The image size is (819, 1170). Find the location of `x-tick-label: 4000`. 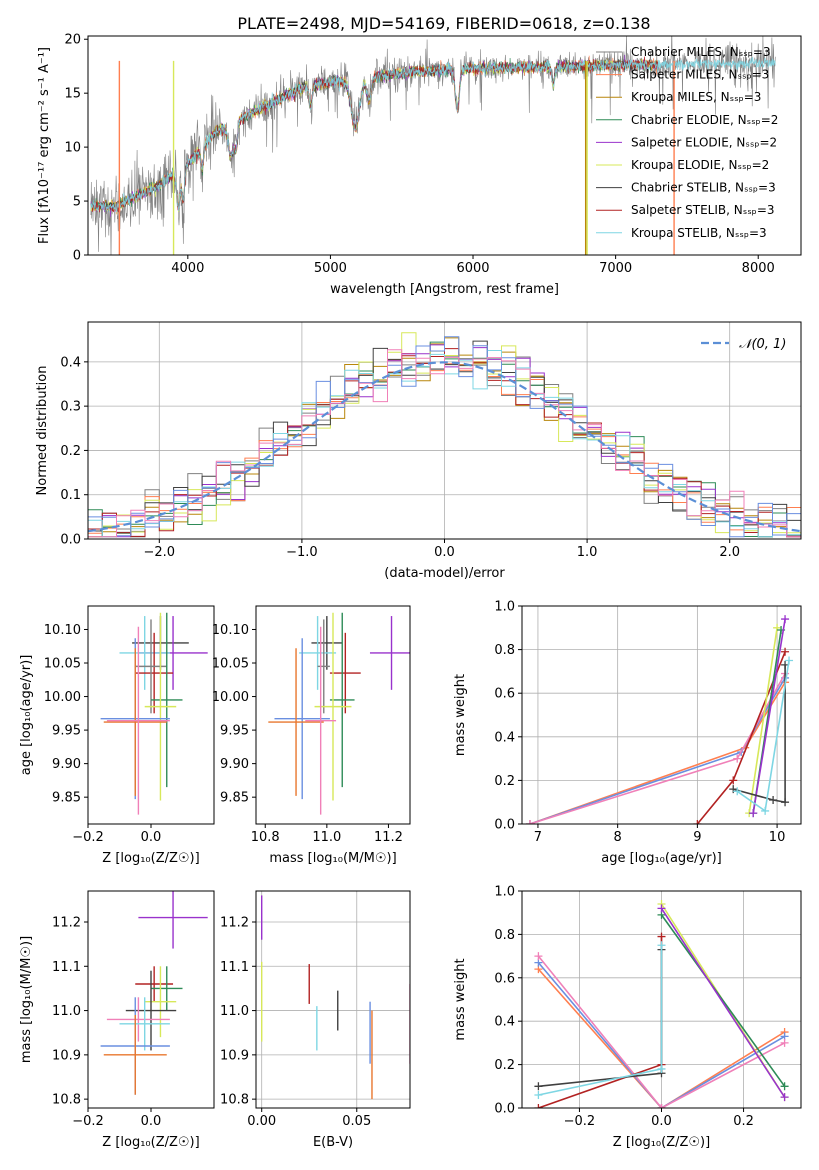

x-tick-label: 4000 is located at coordinates (187, 268).